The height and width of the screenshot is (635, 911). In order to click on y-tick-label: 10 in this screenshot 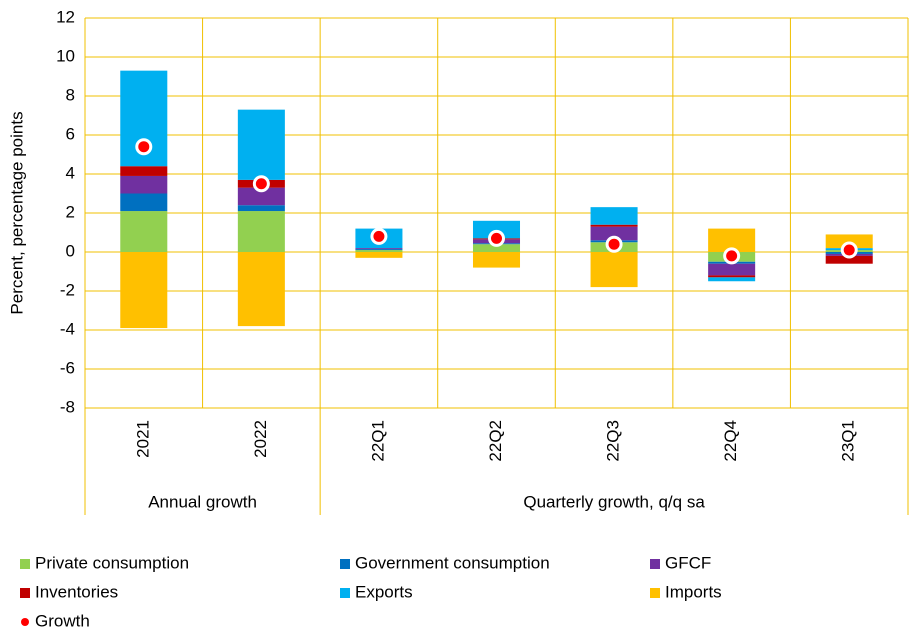, I will do `click(65, 55)`.